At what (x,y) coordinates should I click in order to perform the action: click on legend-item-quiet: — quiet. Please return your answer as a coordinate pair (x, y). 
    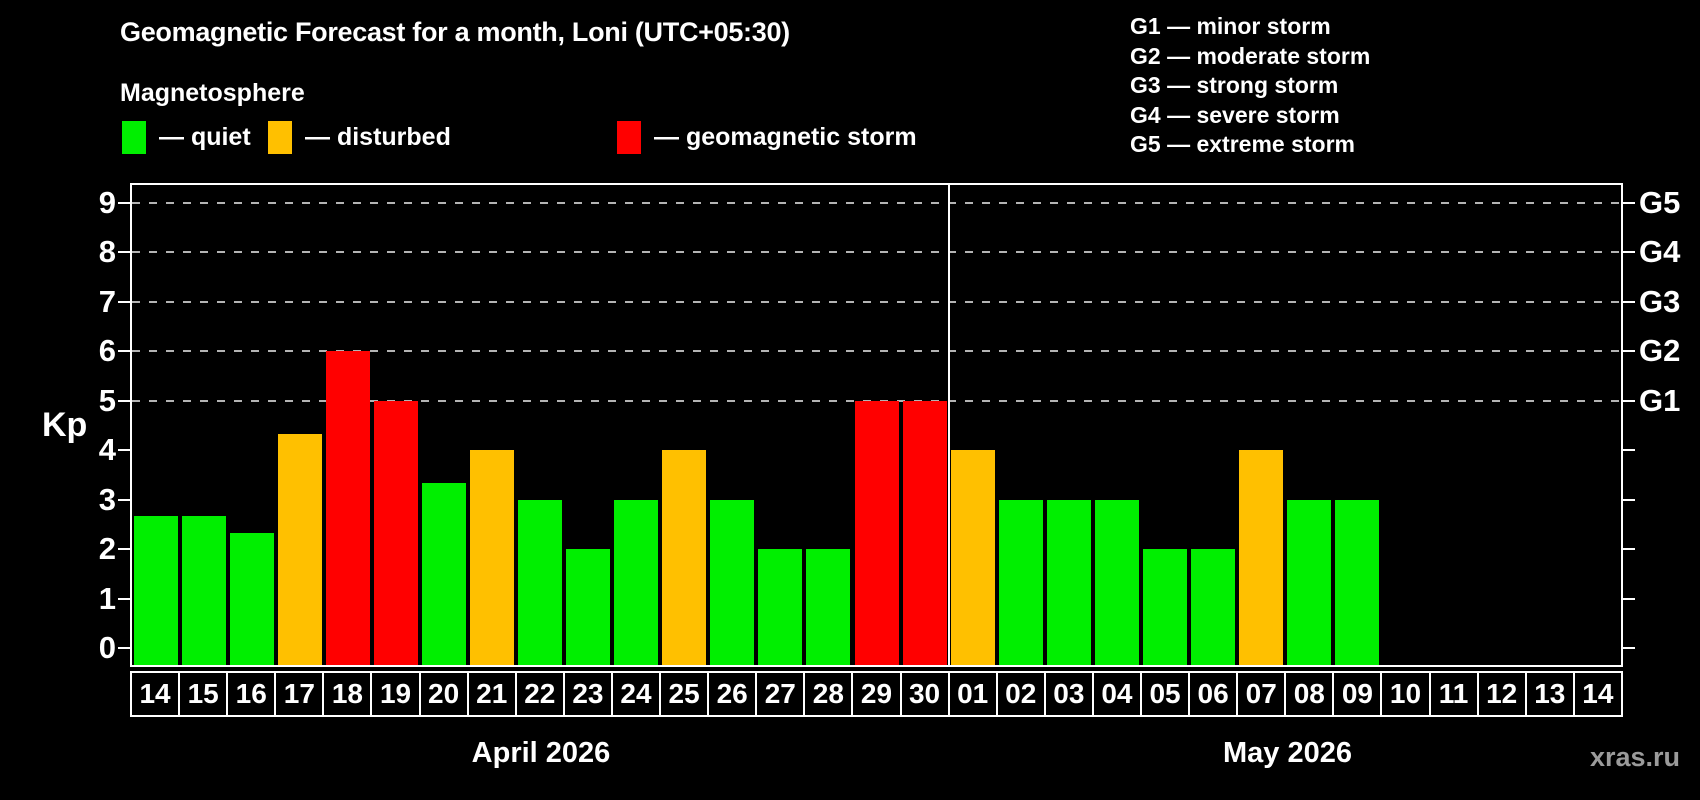
    Looking at the image, I should click on (186, 137).